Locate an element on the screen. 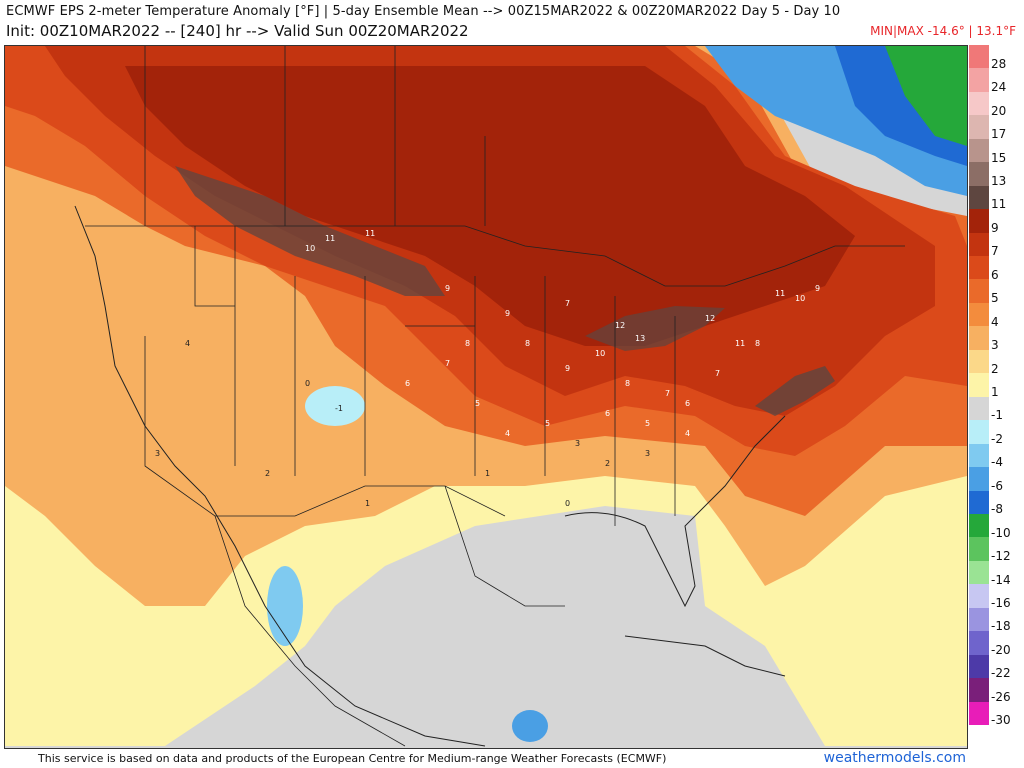 Image resolution: width=1024 pixels, height=768 pixels. legend-label: 15 is located at coordinates (999, 157).